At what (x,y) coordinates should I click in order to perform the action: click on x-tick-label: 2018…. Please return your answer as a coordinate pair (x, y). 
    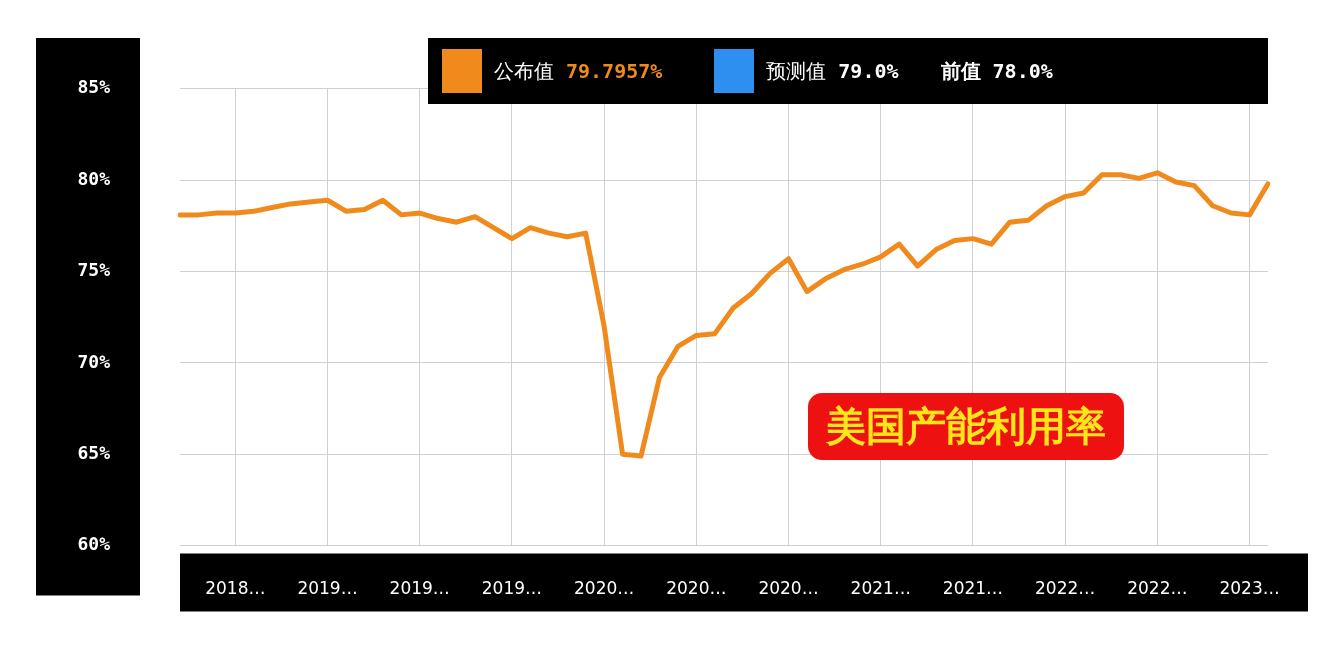
    Looking at the image, I should click on (235, 588).